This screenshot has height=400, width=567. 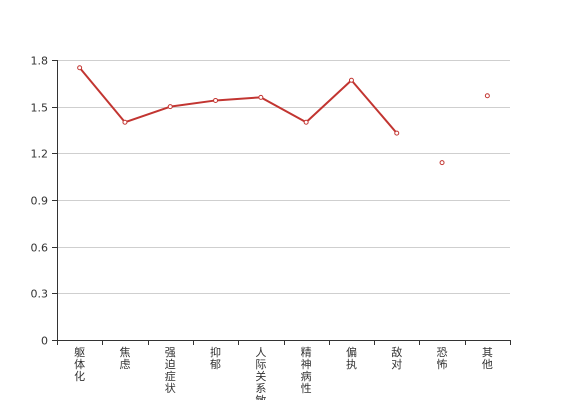 I want to click on y-tick-label-2: 0.6, so click(x=40, y=248).